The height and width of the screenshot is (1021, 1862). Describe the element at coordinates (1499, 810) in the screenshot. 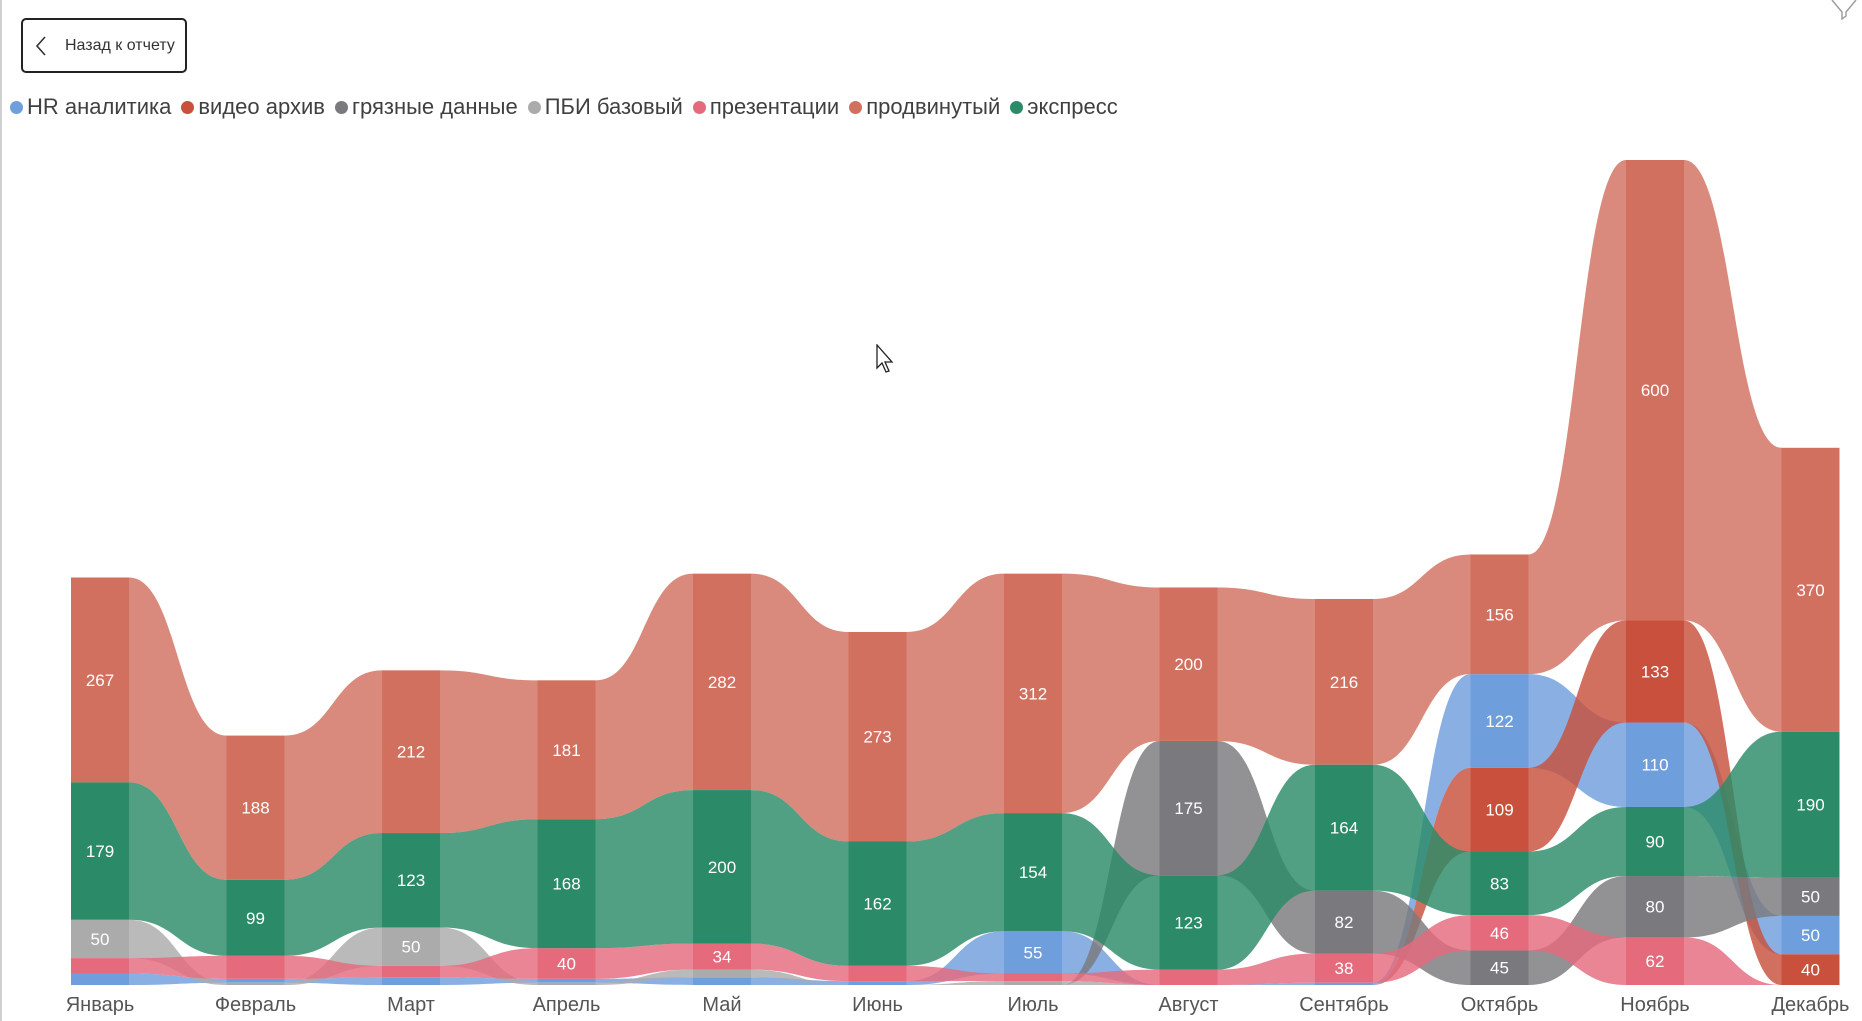

I see `data-label: 109` at that location.